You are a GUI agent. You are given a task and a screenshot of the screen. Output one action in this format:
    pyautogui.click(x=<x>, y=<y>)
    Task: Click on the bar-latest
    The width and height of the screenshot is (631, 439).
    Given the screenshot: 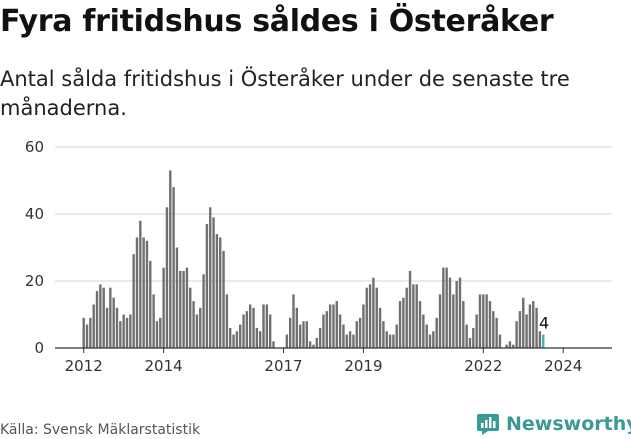 What is the action you would take?
    pyautogui.click(x=543, y=341)
    